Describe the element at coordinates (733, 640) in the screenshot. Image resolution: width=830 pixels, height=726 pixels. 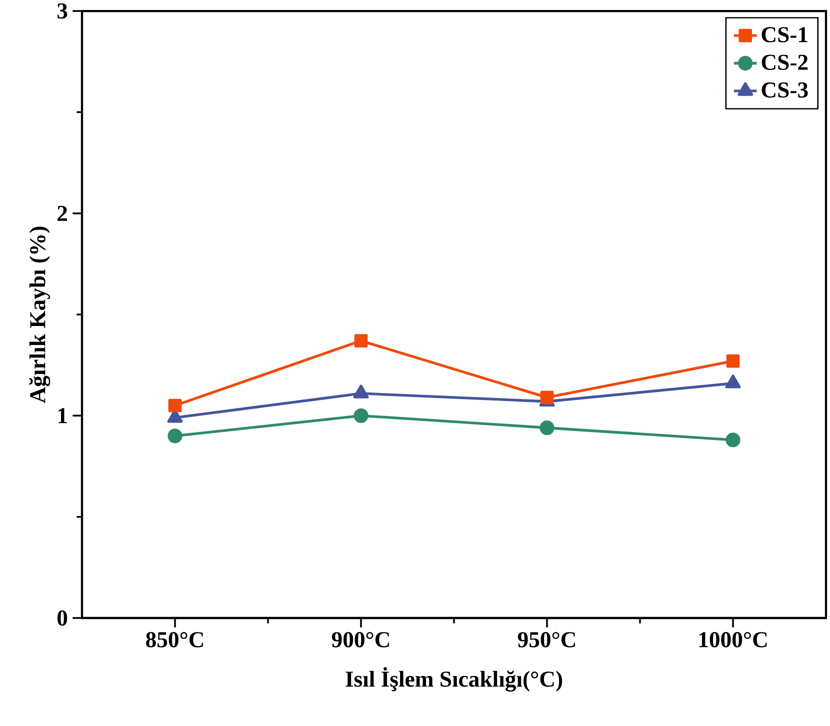
I see `x-tick-label: 1000°C` at that location.